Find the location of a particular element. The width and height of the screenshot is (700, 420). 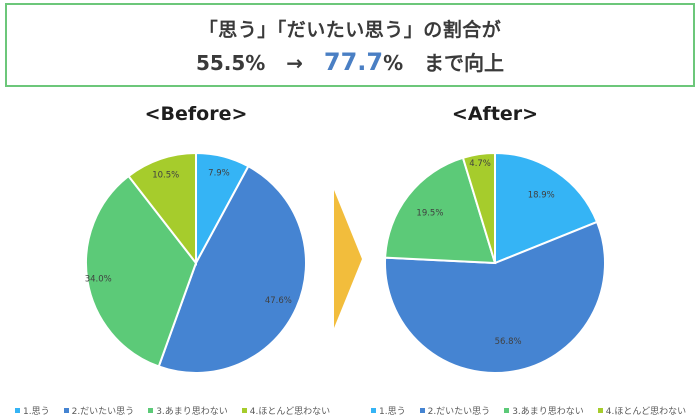

slice-percentage-label: 7.9% is located at coordinates (219, 173).